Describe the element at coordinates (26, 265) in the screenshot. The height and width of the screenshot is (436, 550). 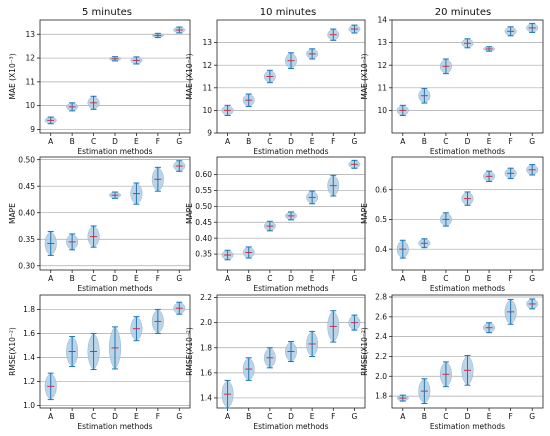
I see `y-tick-label: 0.30` at that location.